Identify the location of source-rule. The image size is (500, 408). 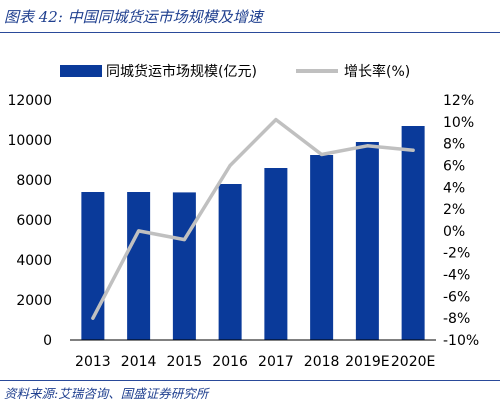
(250, 380).